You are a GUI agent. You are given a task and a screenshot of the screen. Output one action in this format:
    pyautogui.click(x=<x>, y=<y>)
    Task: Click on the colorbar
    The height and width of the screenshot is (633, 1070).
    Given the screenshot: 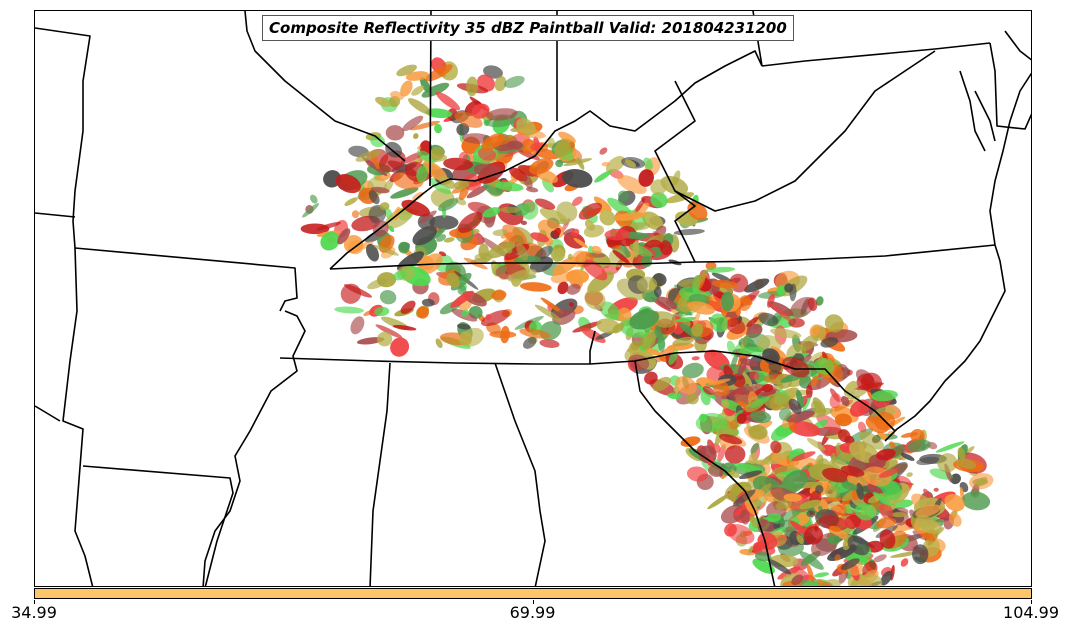 What is the action you would take?
    pyautogui.click(x=533, y=593)
    